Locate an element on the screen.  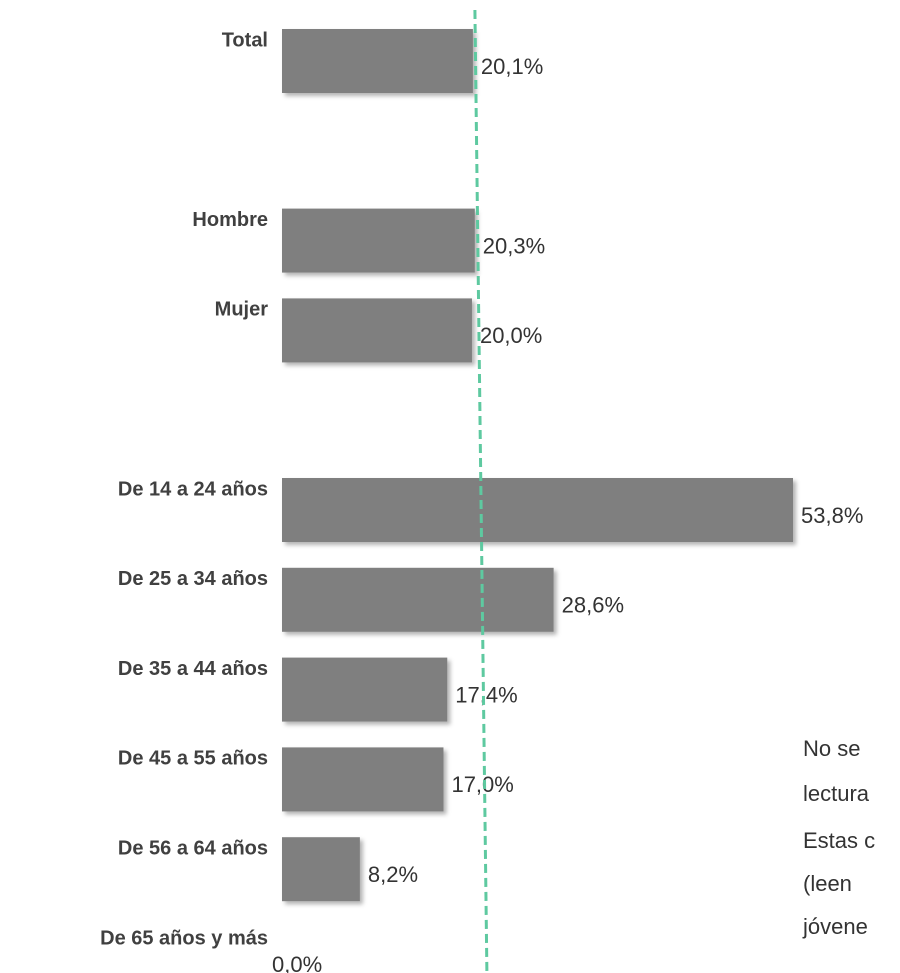
side-text: No se is located at coordinates (831, 748).